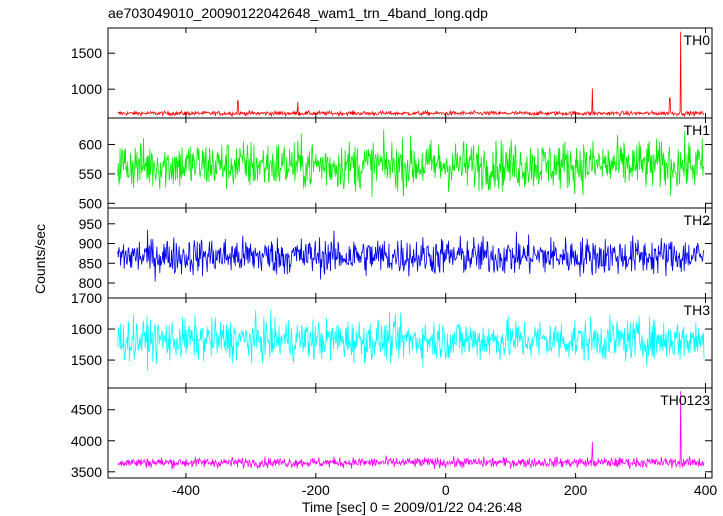  Describe the element at coordinates (91, 174) in the screenshot. I see `y-tick-label: 550` at that location.